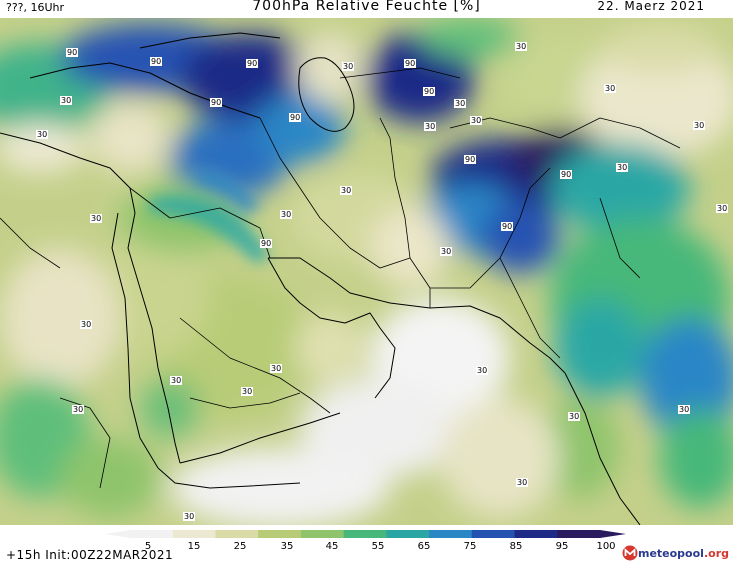 The image size is (733, 566). I want to click on meteopool-logo: meteopool.org, so click(675, 553).